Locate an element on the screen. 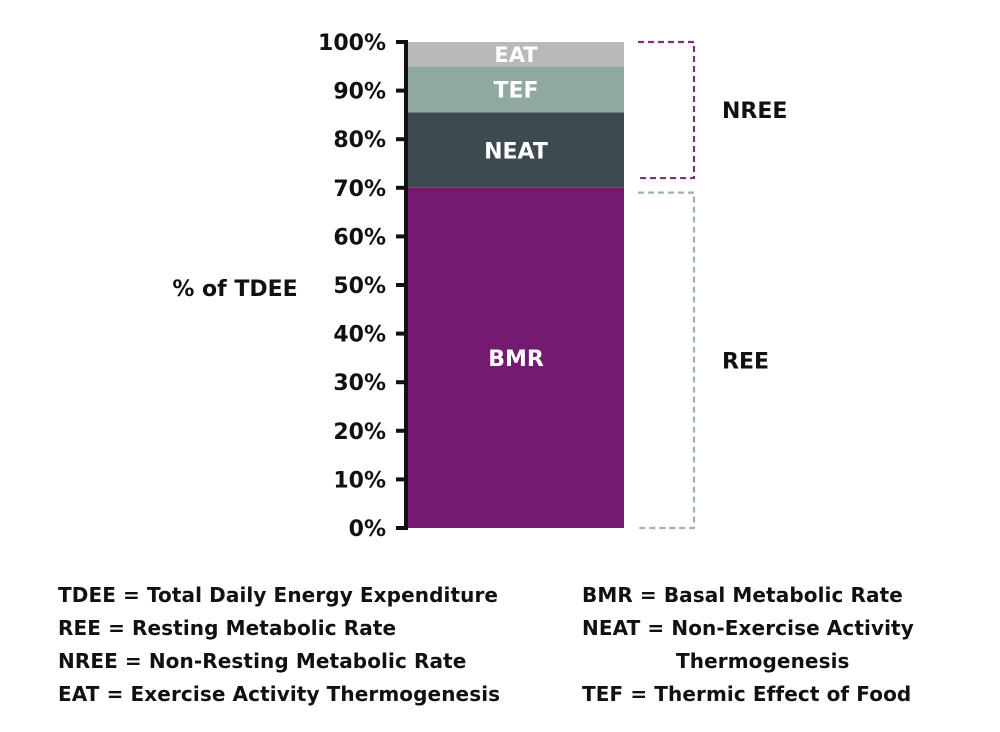 This screenshot has height=732, width=1000. y-axis-label: % of TDEE is located at coordinates (234, 289).